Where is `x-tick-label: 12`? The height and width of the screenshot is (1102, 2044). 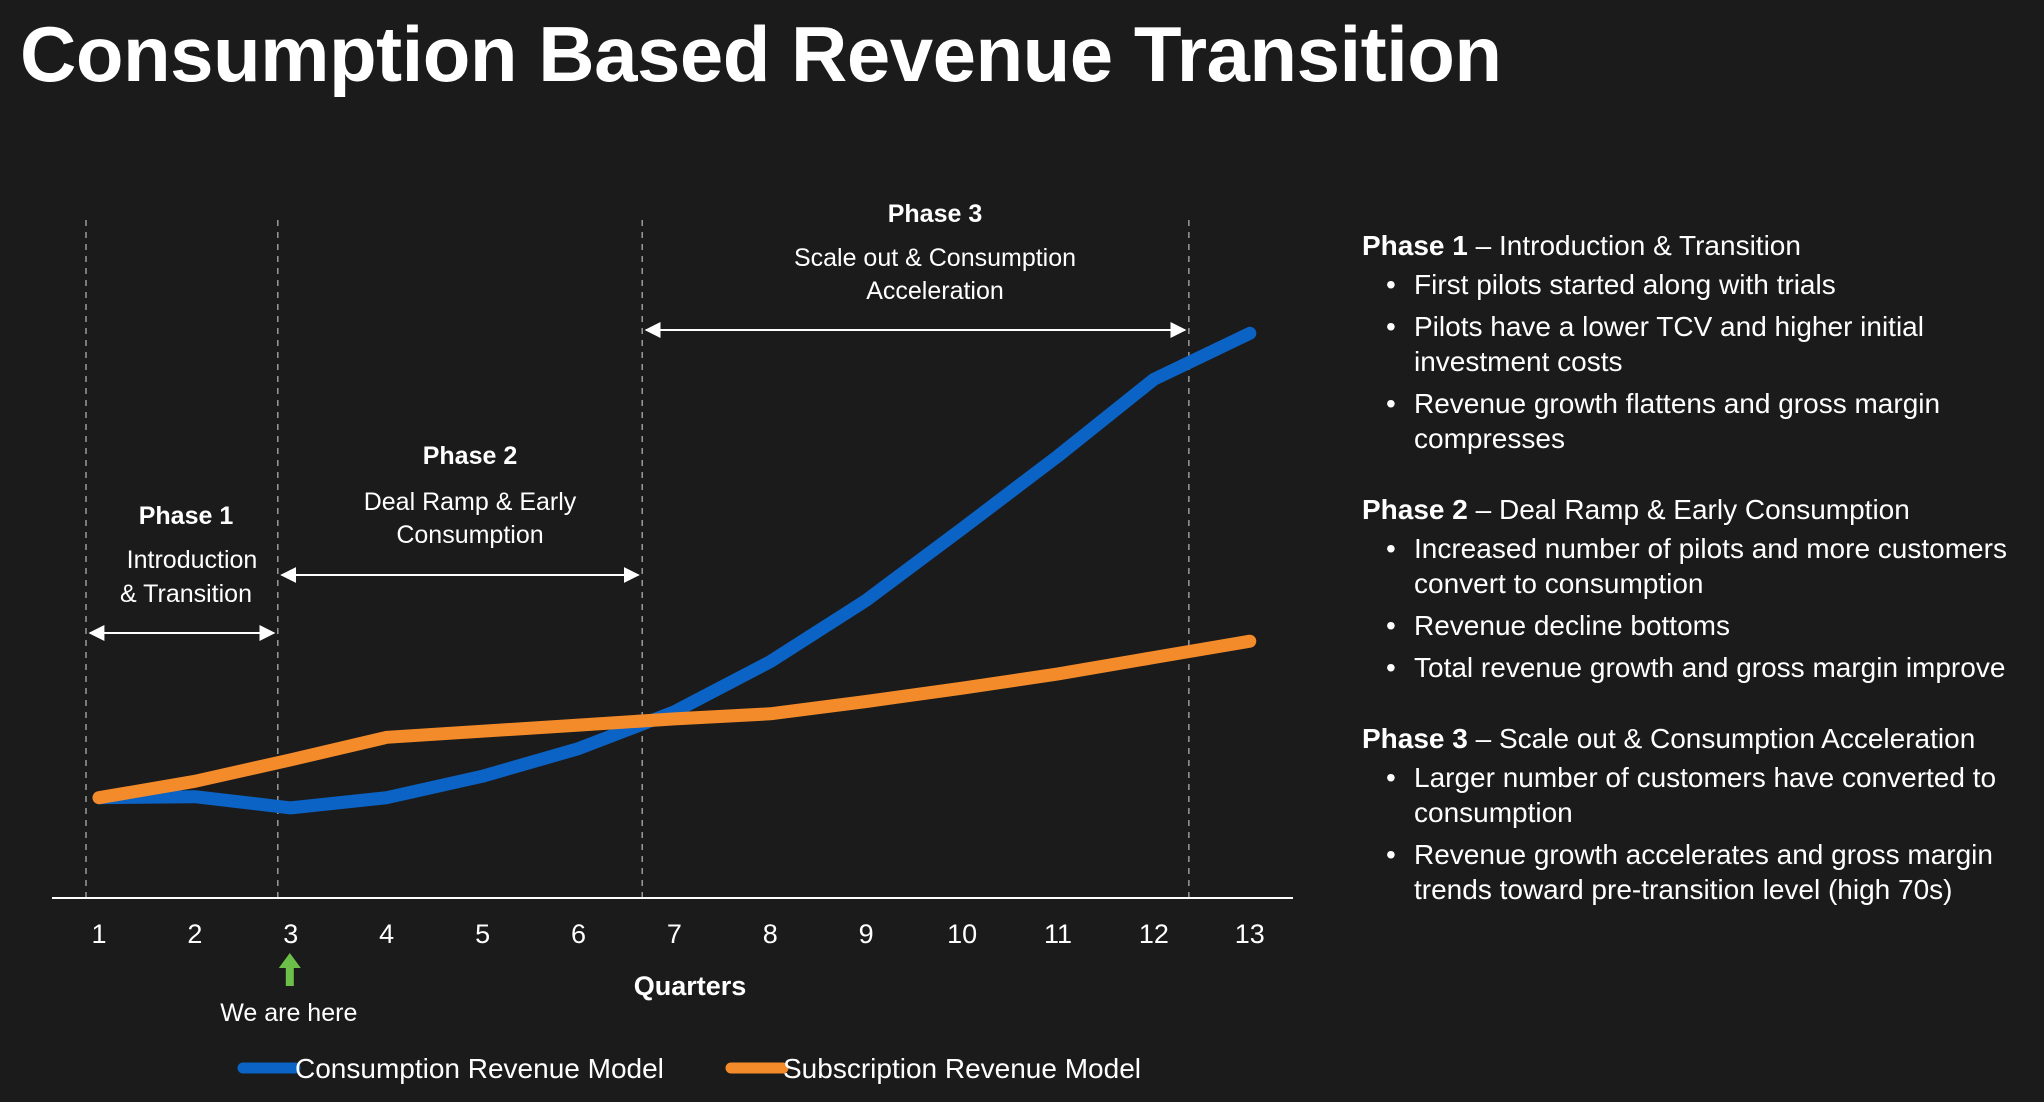 x-tick-label: 12 is located at coordinates (1154, 934).